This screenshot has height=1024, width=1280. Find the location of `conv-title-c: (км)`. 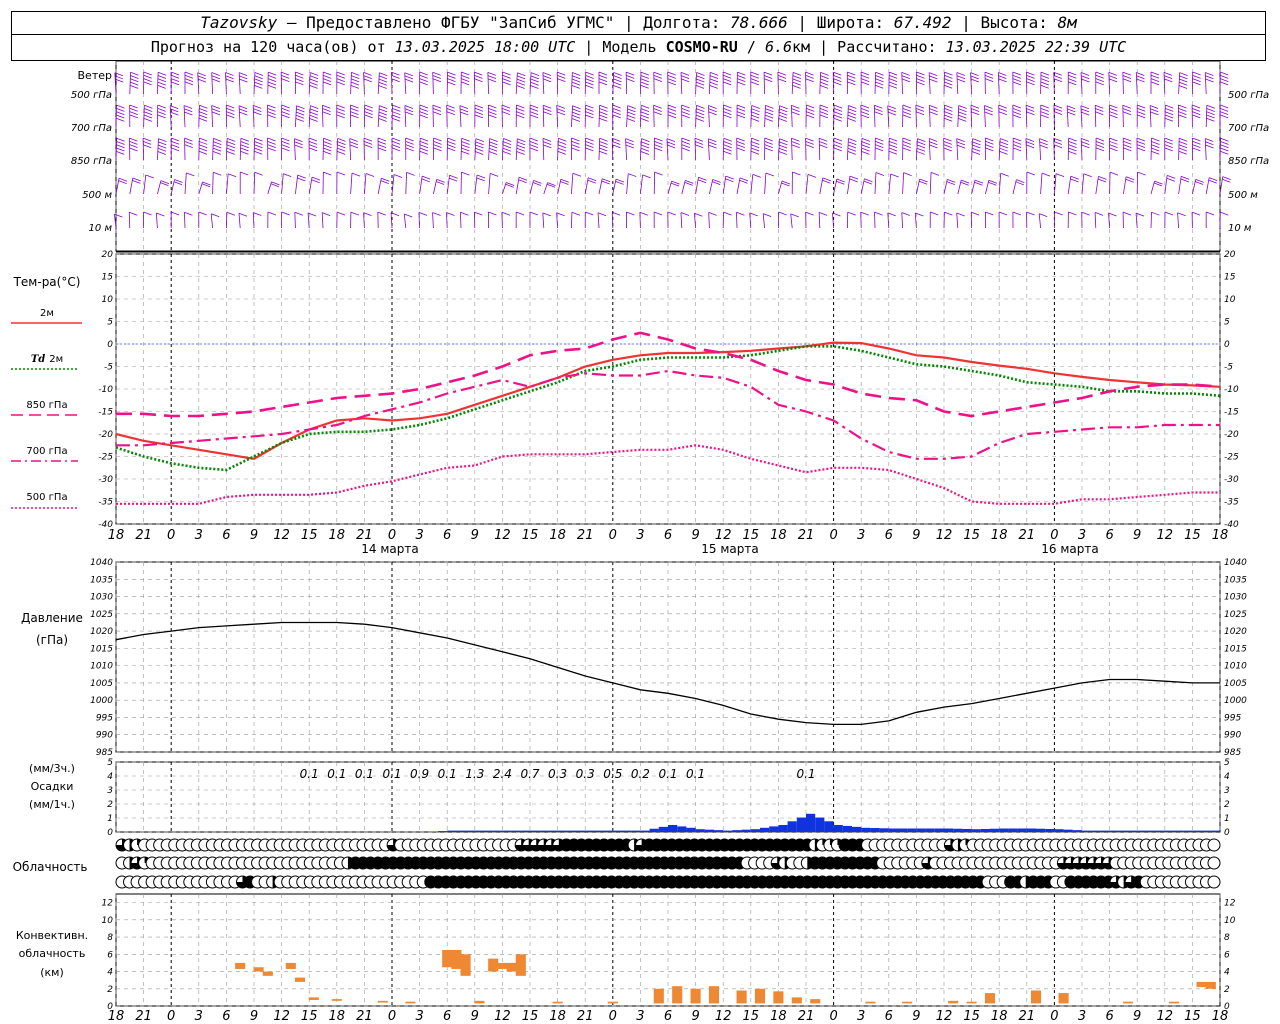

conv-title-c: (км) is located at coordinates (52, 972).